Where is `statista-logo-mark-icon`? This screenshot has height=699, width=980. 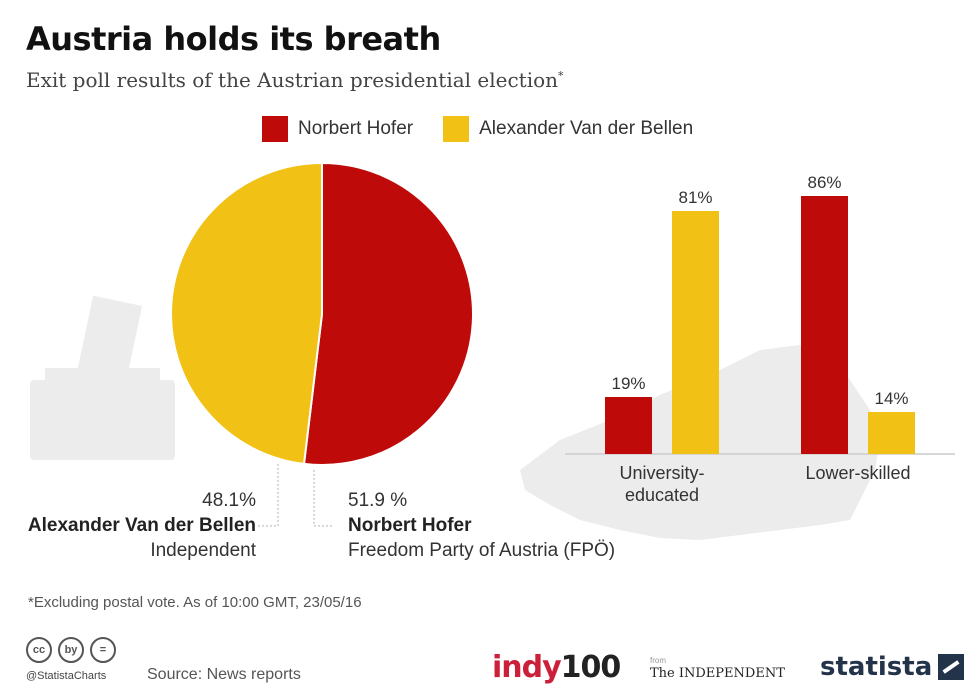 statista-logo-mark-icon is located at coordinates (951, 667).